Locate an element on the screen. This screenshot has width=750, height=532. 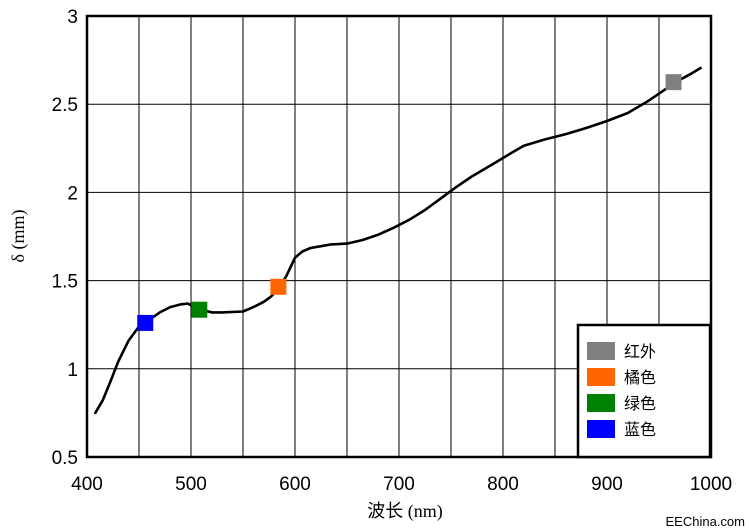
x-tick-label: 800 is located at coordinates (503, 484).